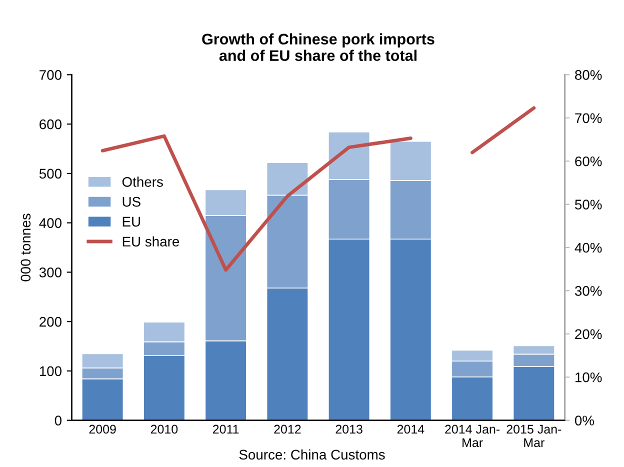 Image resolution: width=624 pixels, height=467 pixels. I want to click on y-tick-label: 400, so click(50, 223).